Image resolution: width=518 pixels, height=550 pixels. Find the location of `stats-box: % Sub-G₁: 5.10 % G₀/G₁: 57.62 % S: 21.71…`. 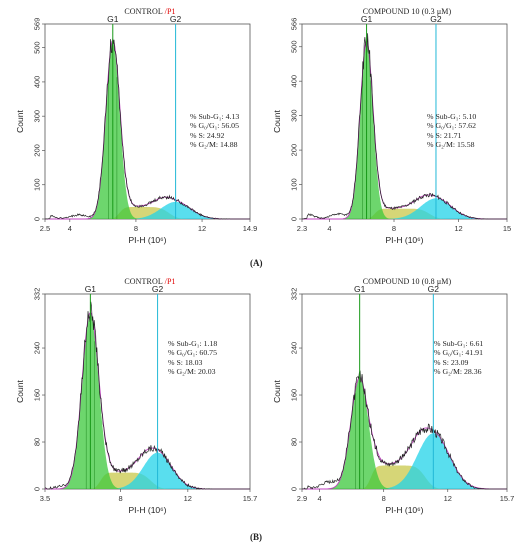

stats-box: % Sub-G₁: 5.10 % G₀/G₁: 57.62 % S: 21.71… is located at coordinates (451, 131).